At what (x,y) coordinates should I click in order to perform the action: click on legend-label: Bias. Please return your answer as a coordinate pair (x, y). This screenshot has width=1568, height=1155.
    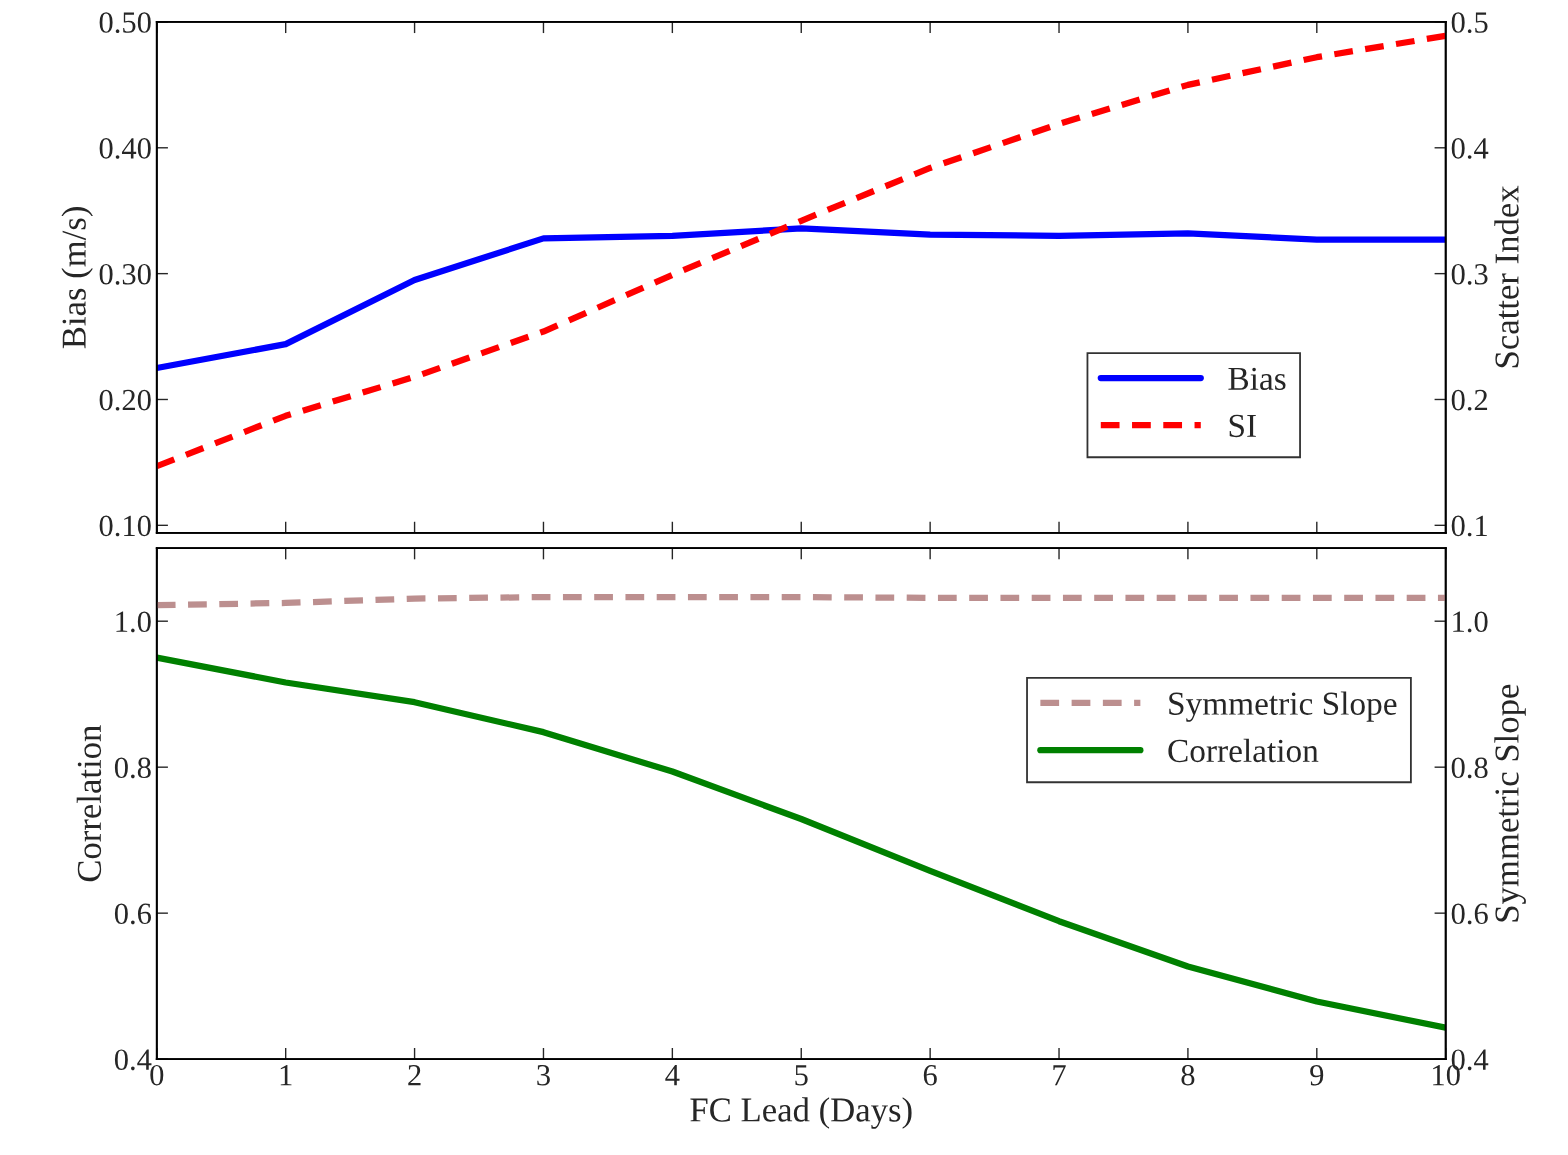
    Looking at the image, I should click on (1257, 379).